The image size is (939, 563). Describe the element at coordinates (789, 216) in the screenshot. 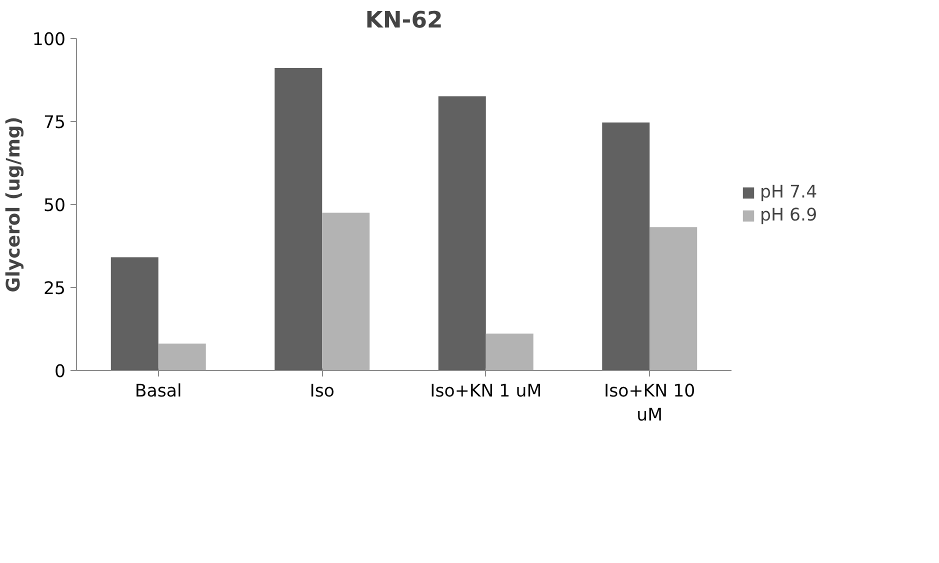

I see `legend-label: pH 6.9` at that location.